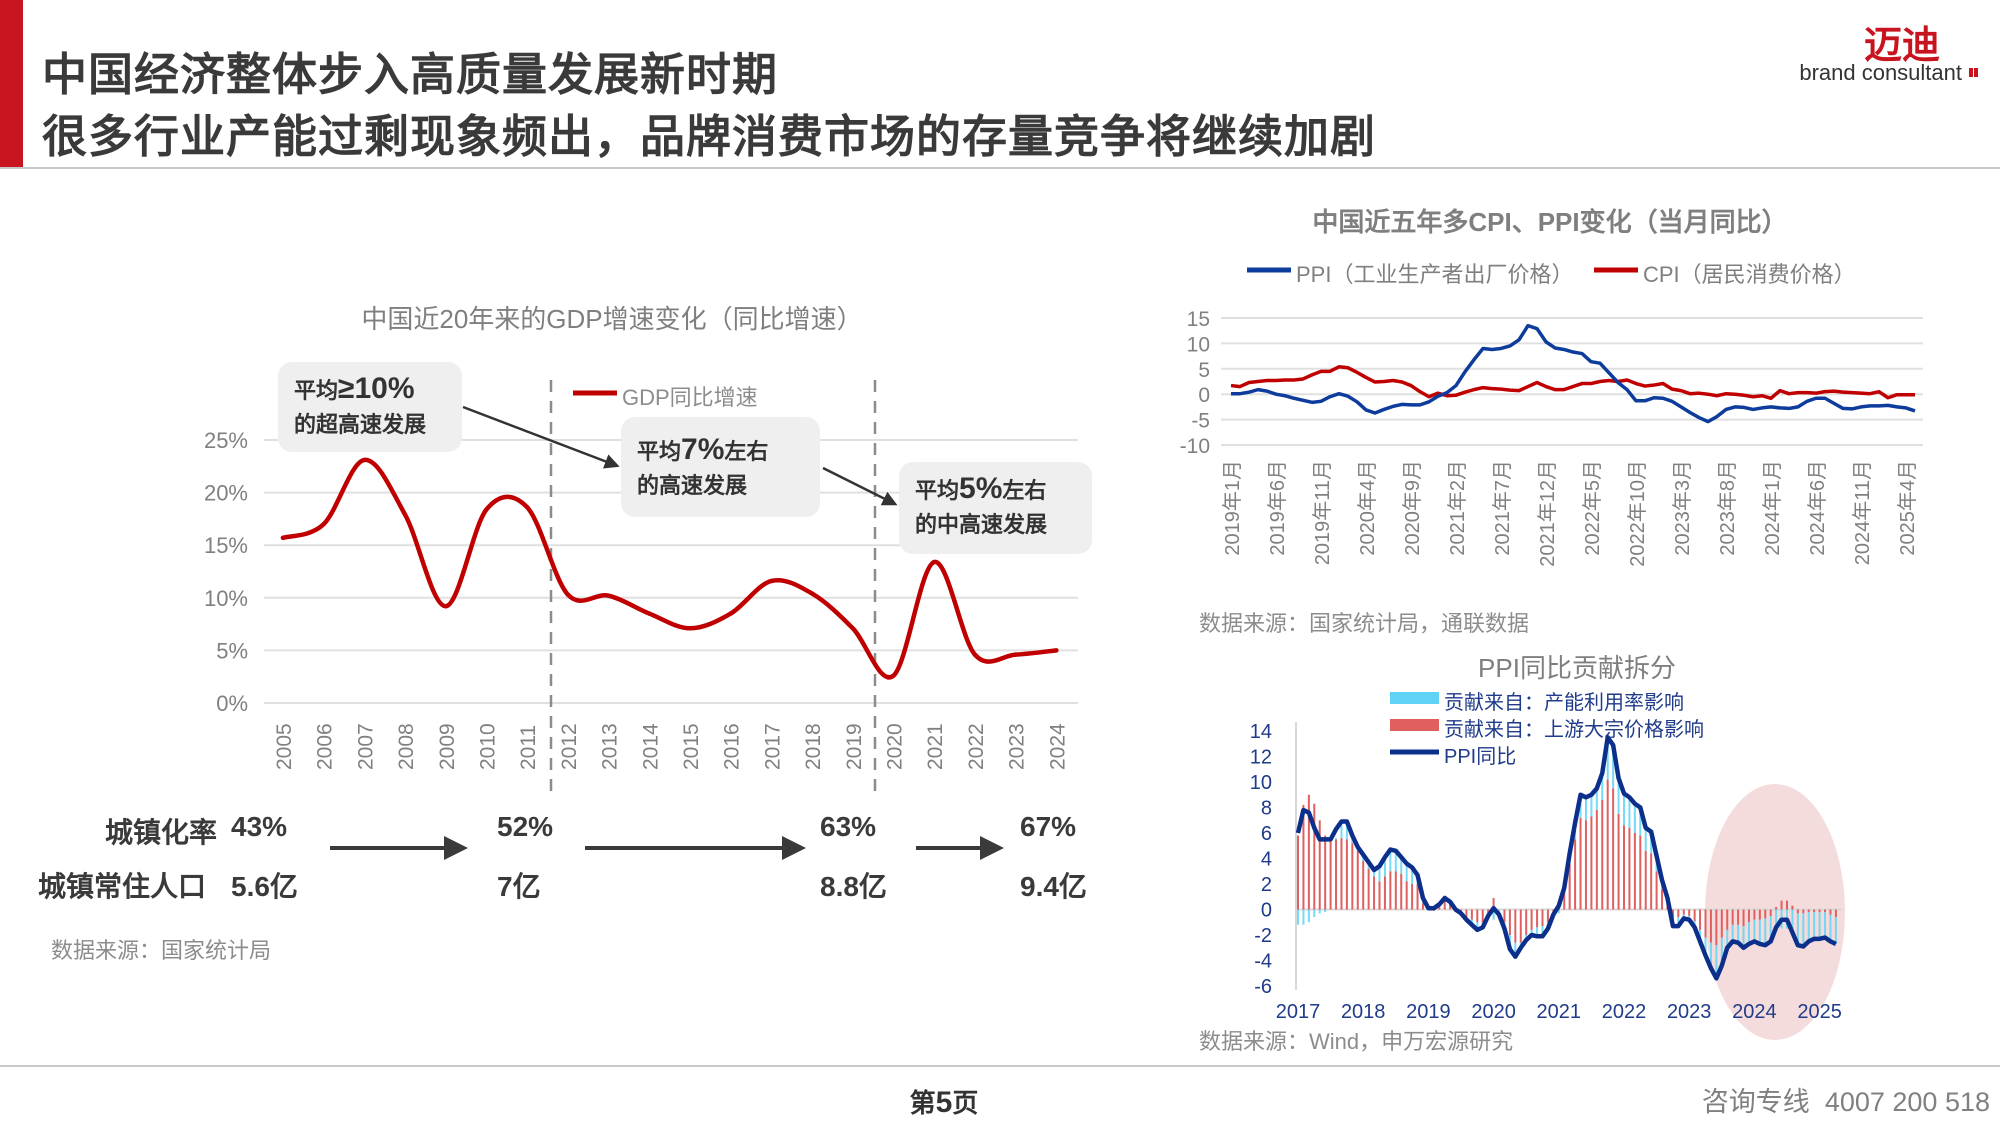  I want to click on urban-population-value: 9.4亿, so click(1053, 886).